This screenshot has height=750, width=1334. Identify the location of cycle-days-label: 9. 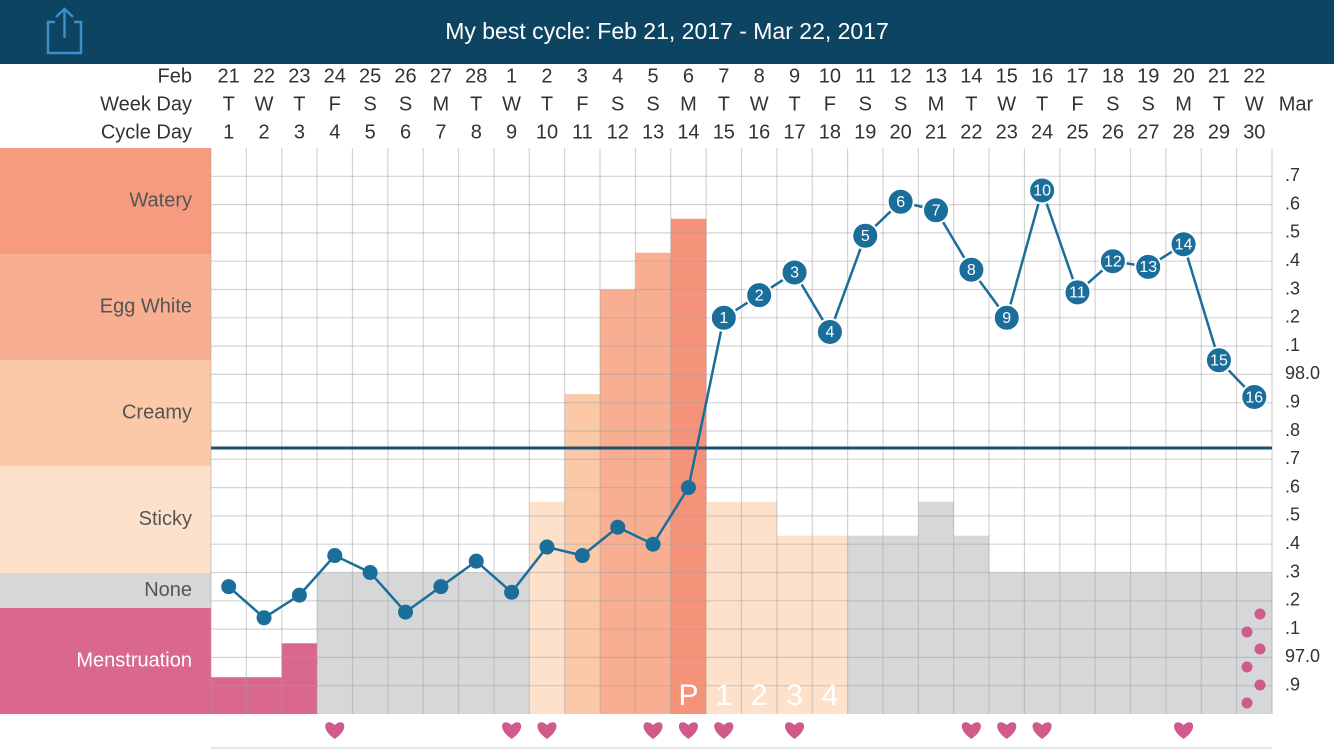
(511, 132).